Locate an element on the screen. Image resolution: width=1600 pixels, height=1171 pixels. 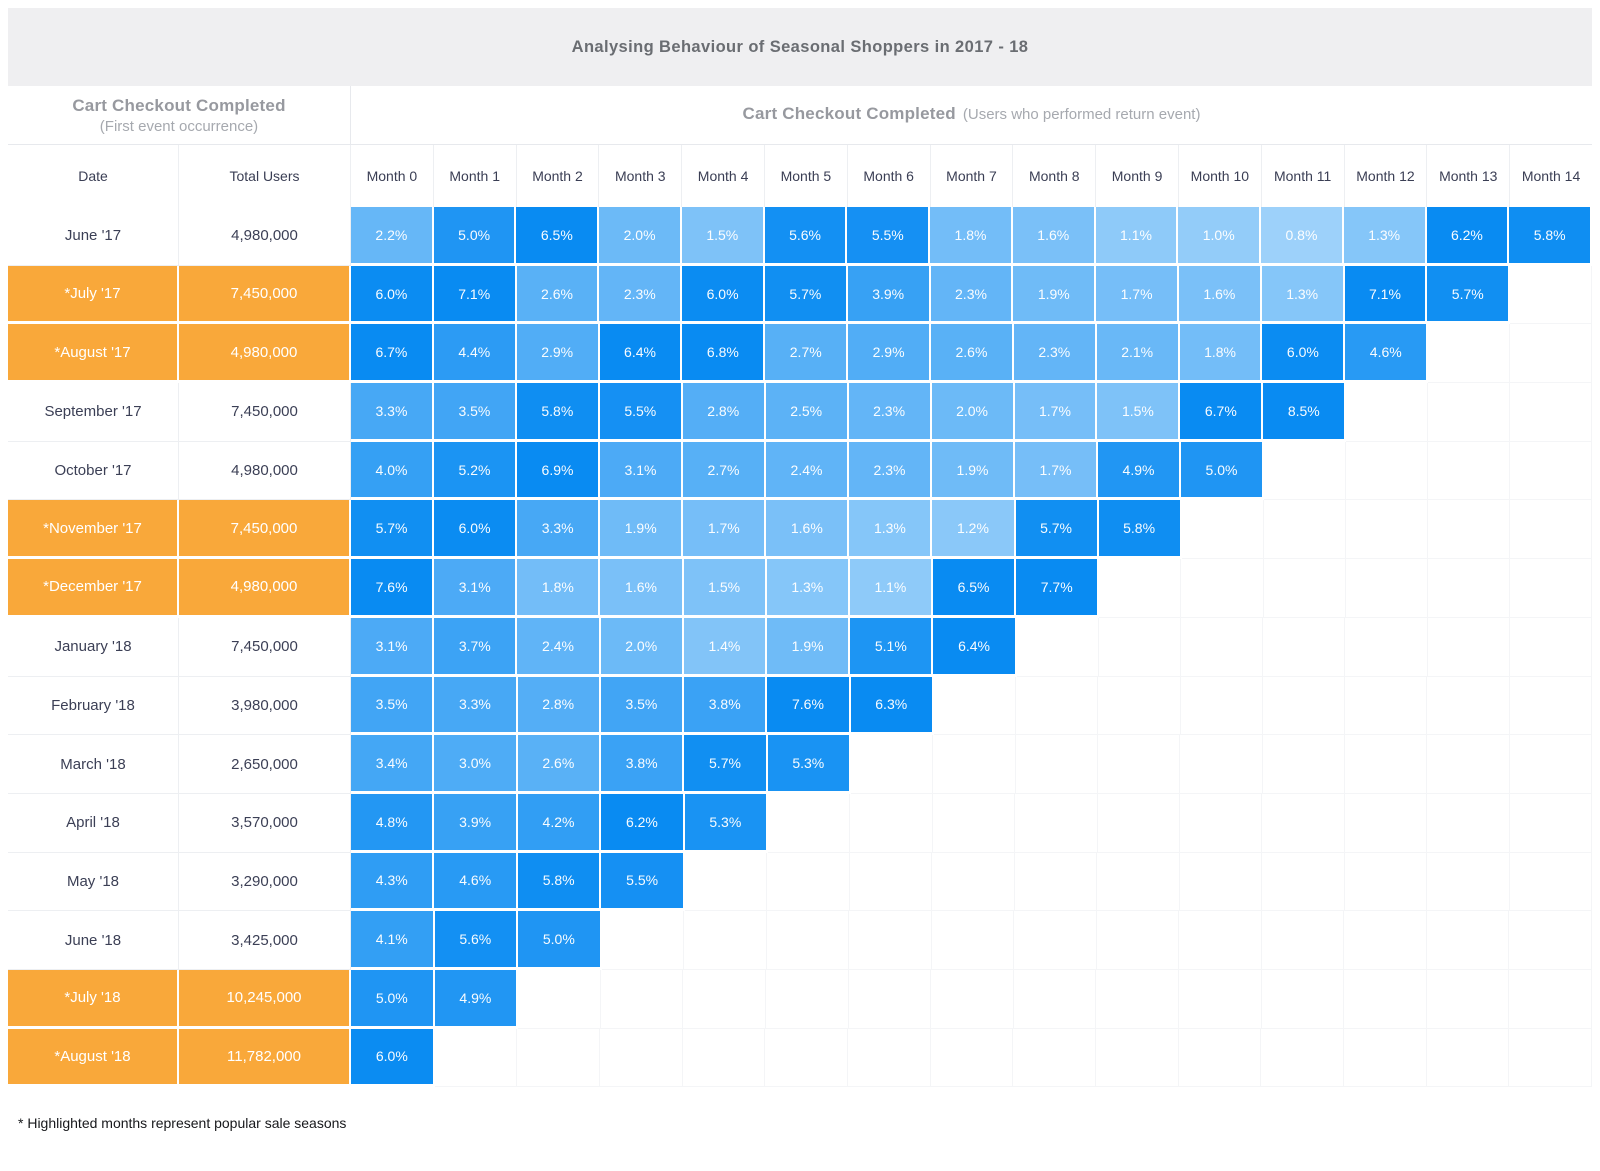
cohort-total-users: 2,650,000 is located at coordinates (265, 764).